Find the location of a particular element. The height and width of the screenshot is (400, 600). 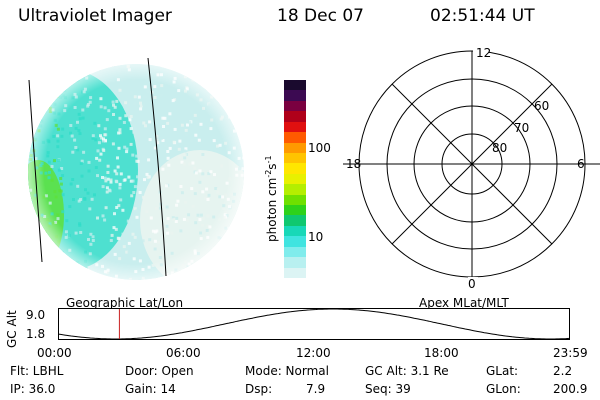

status-filter: Flt: LBHL is located at coordinates (37, 371).